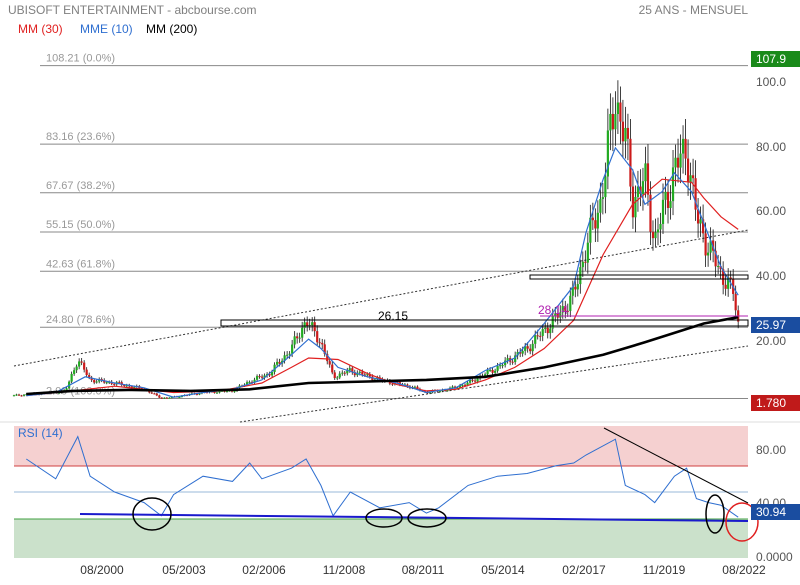 This screenshot has height=585, width=800. What do you see at coordinates (771, 403) in the screenshot?
I see `low-label: 1.780` at bounding box center [771, 403].